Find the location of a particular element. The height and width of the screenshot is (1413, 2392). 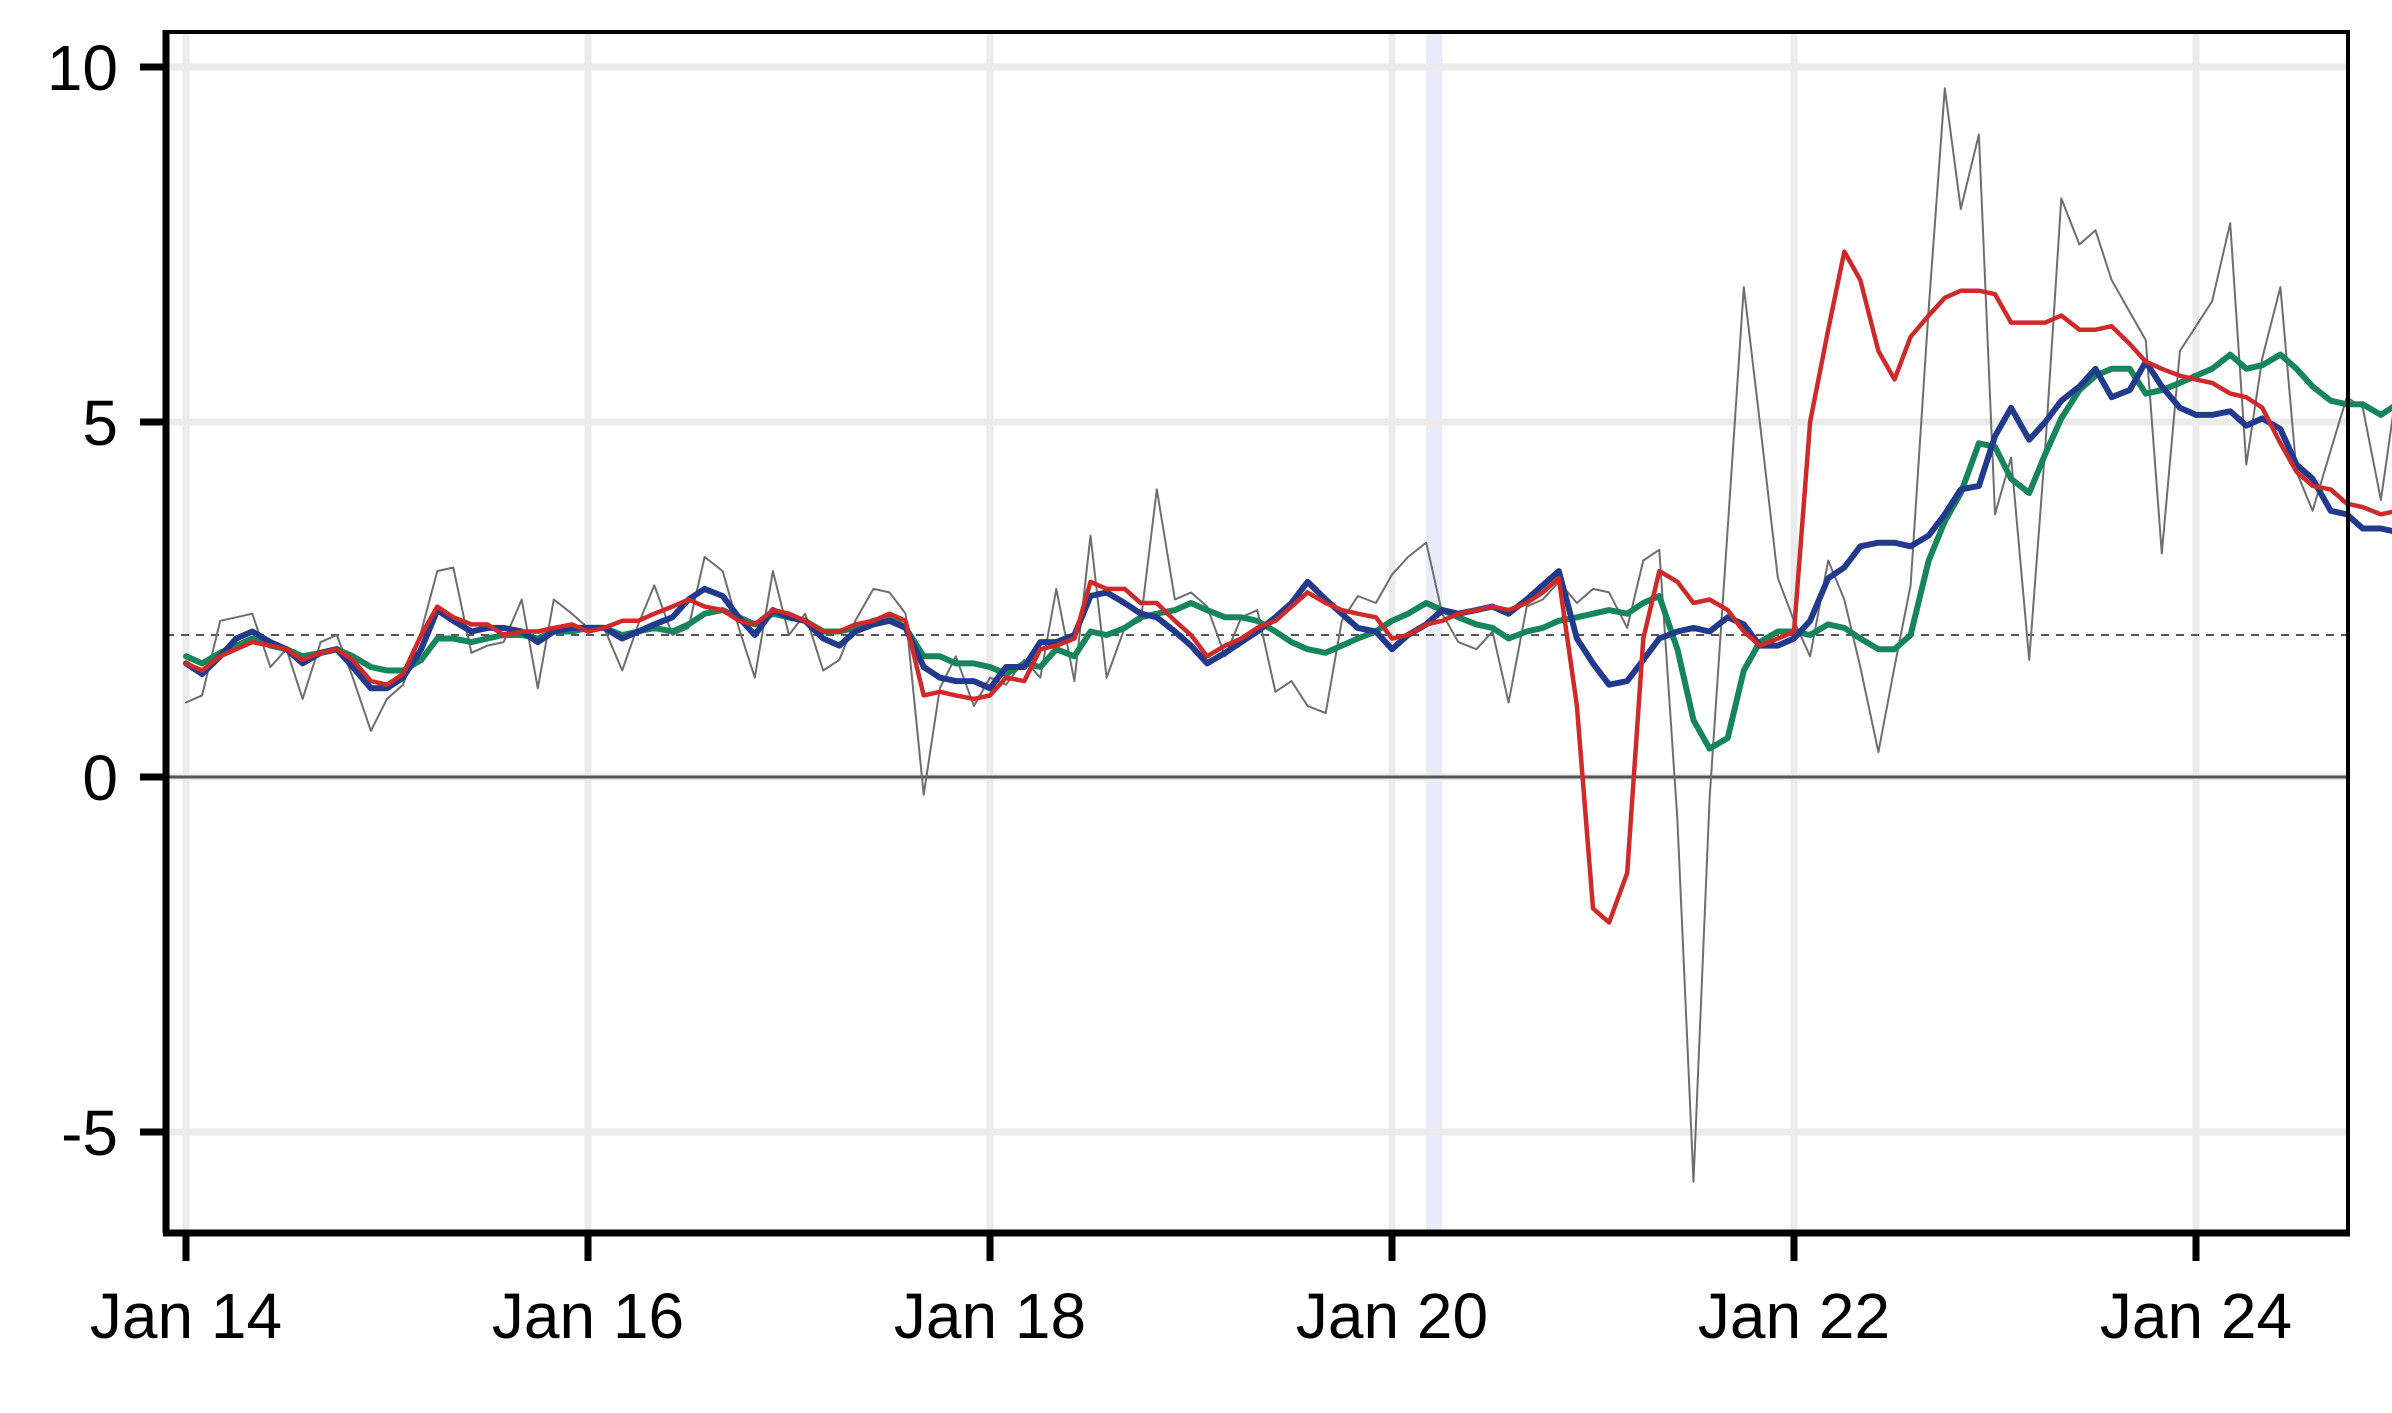

highlight-band-layer is located at coordinates (1434, 632).